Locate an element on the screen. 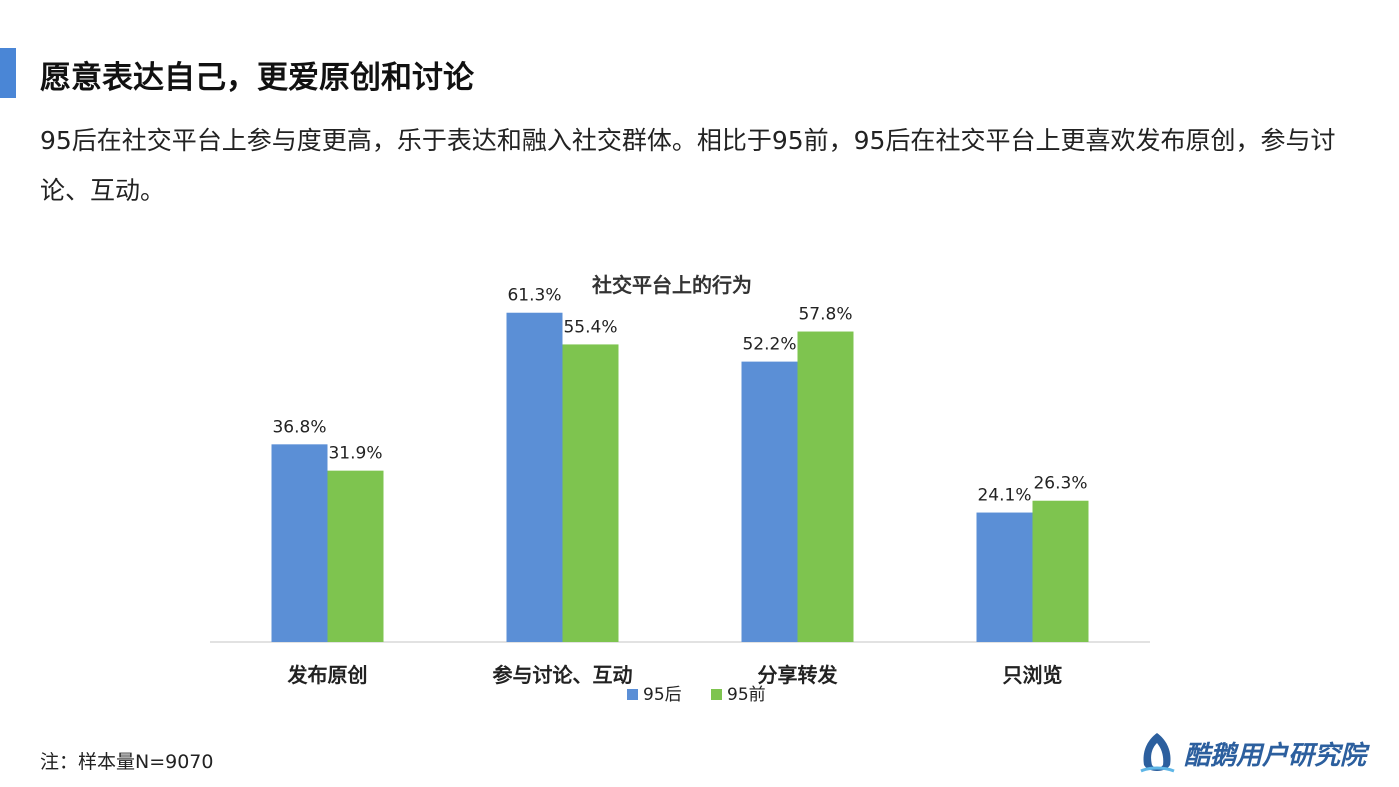  penguin-logo-icon is located at coordinates (1157, 753).